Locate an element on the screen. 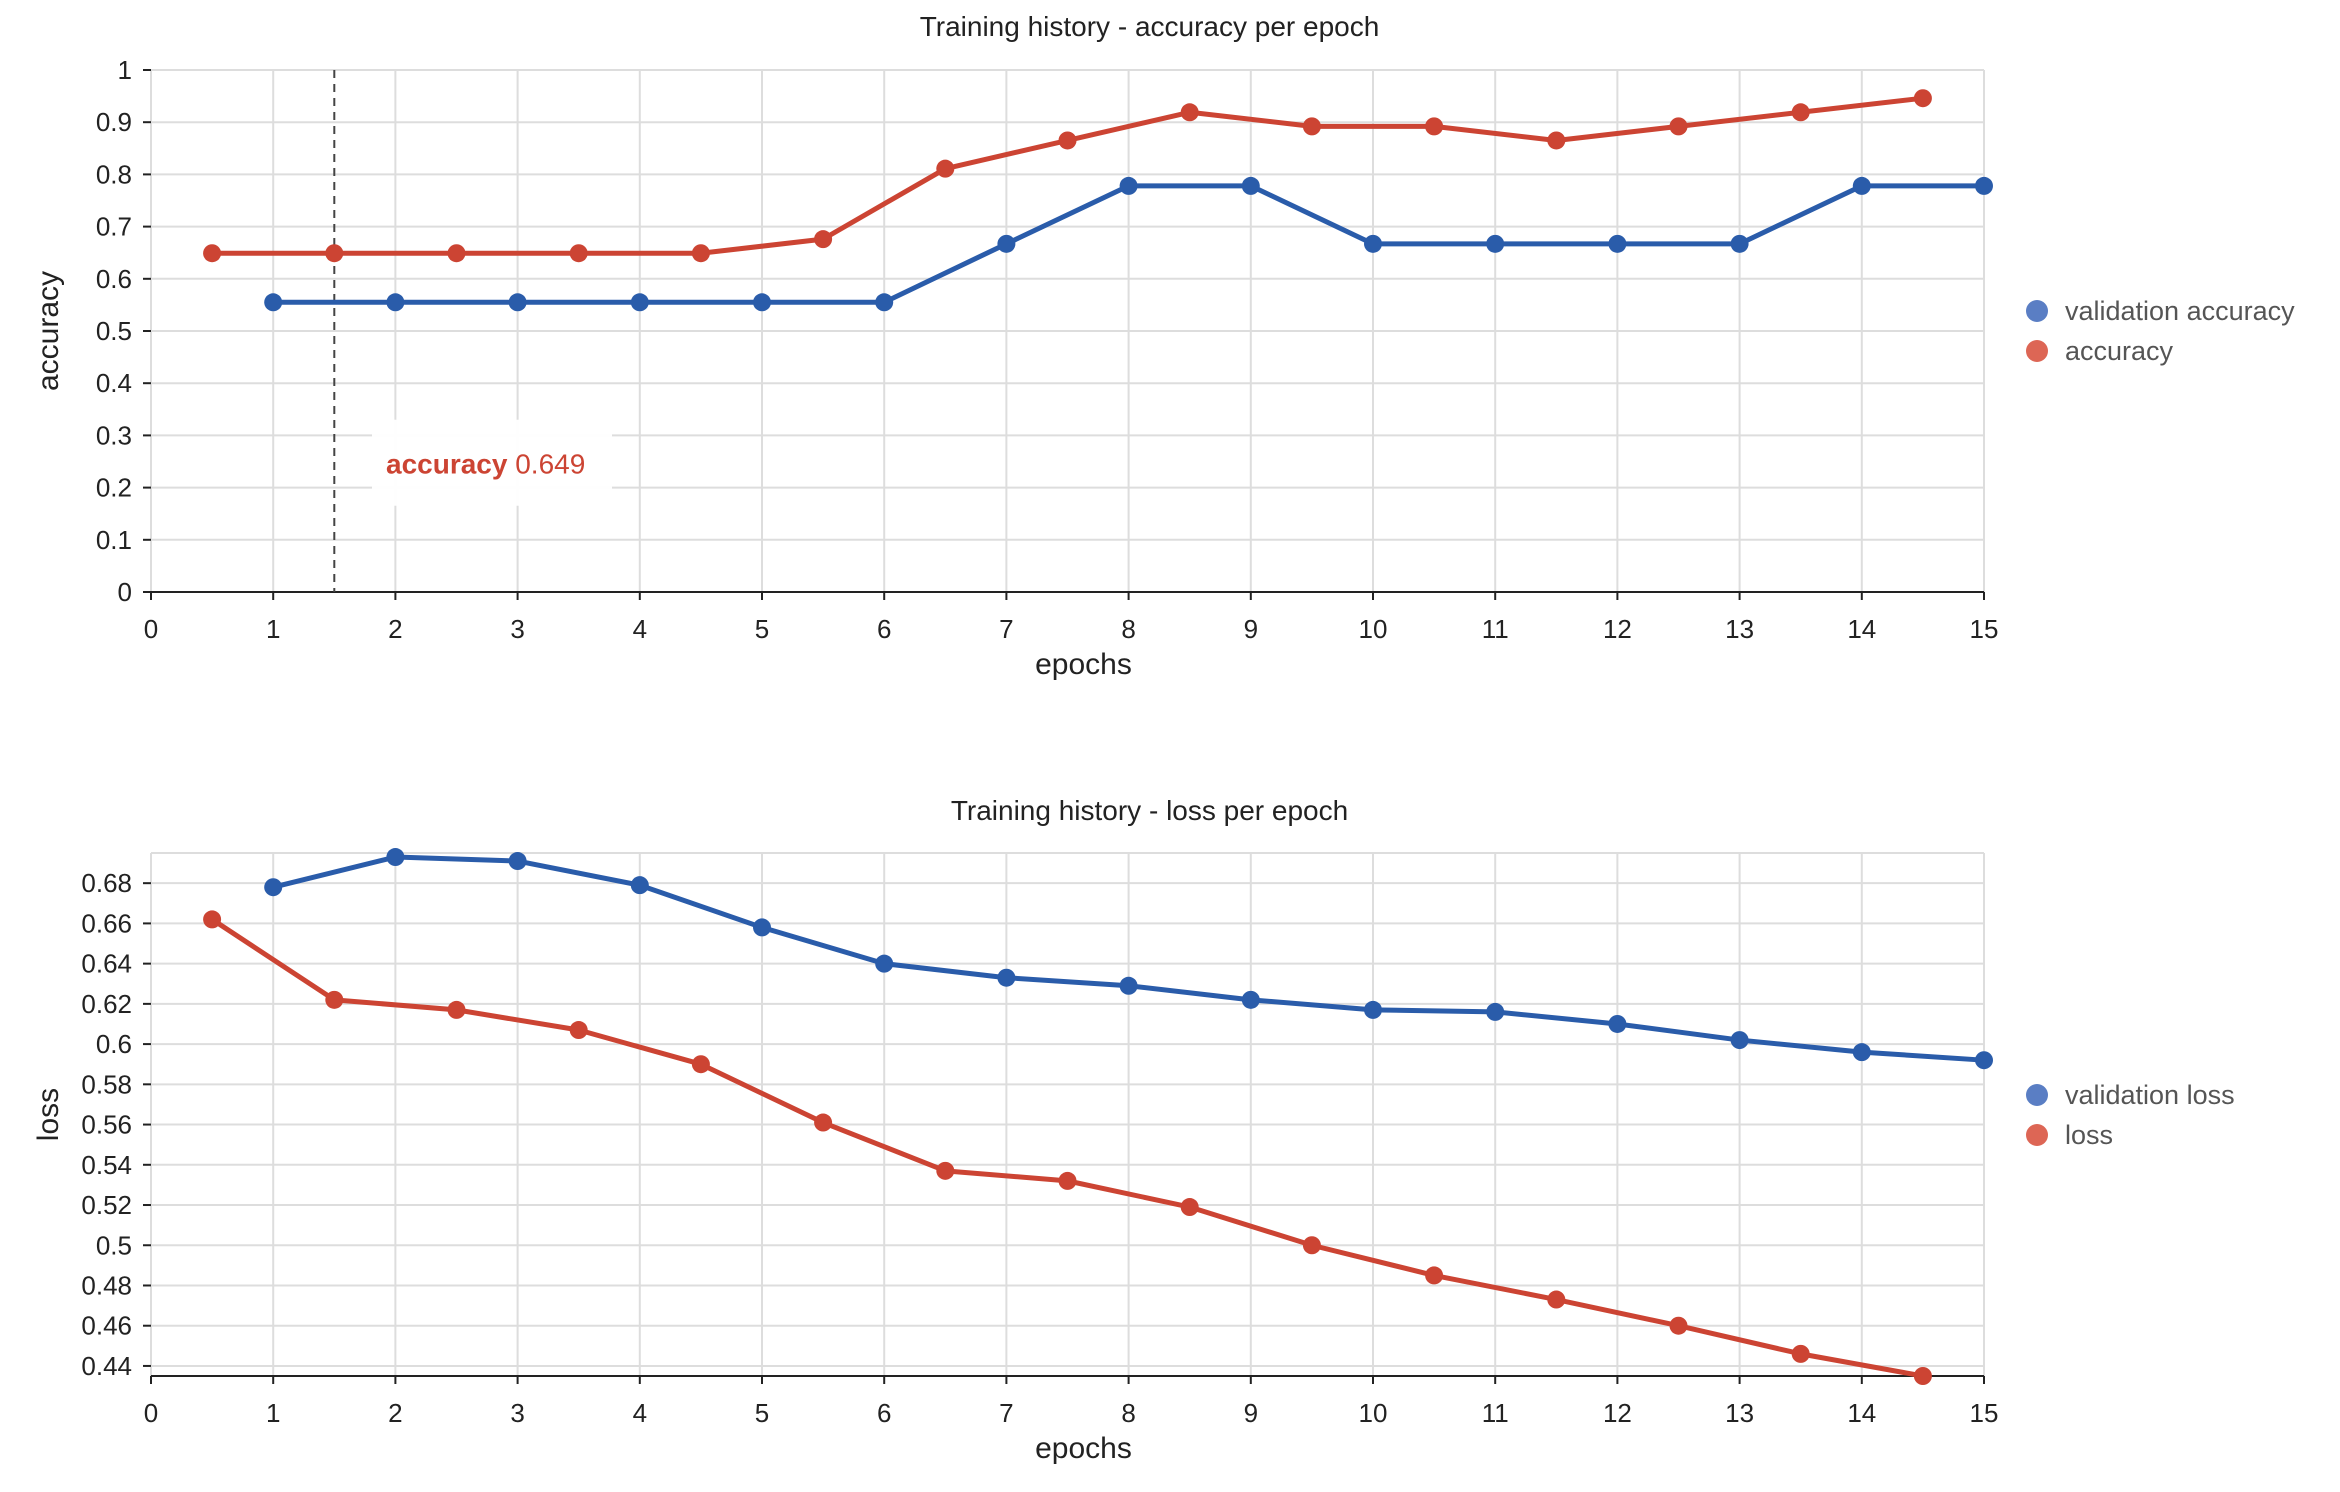 This screenshot has height=1492, width=2340. x-tick-label: 8 is located at coordinates (1128, 1413).